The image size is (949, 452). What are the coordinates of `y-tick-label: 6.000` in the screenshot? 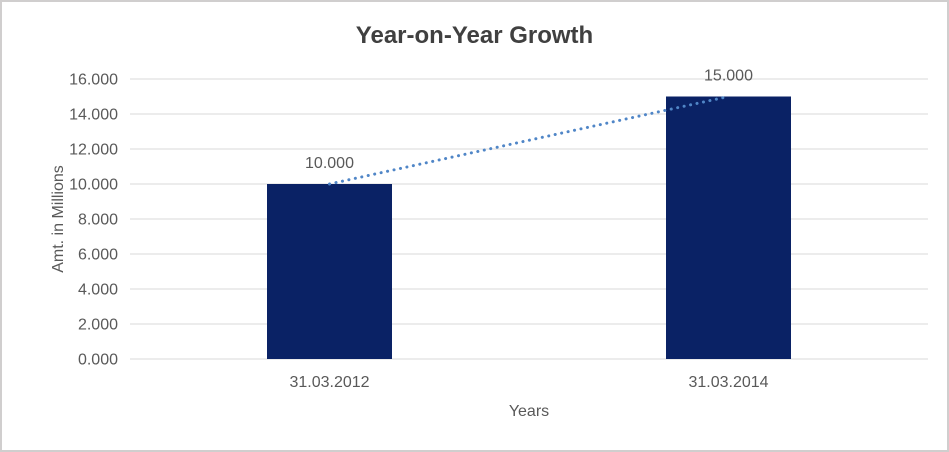 It's located at (98, 255).